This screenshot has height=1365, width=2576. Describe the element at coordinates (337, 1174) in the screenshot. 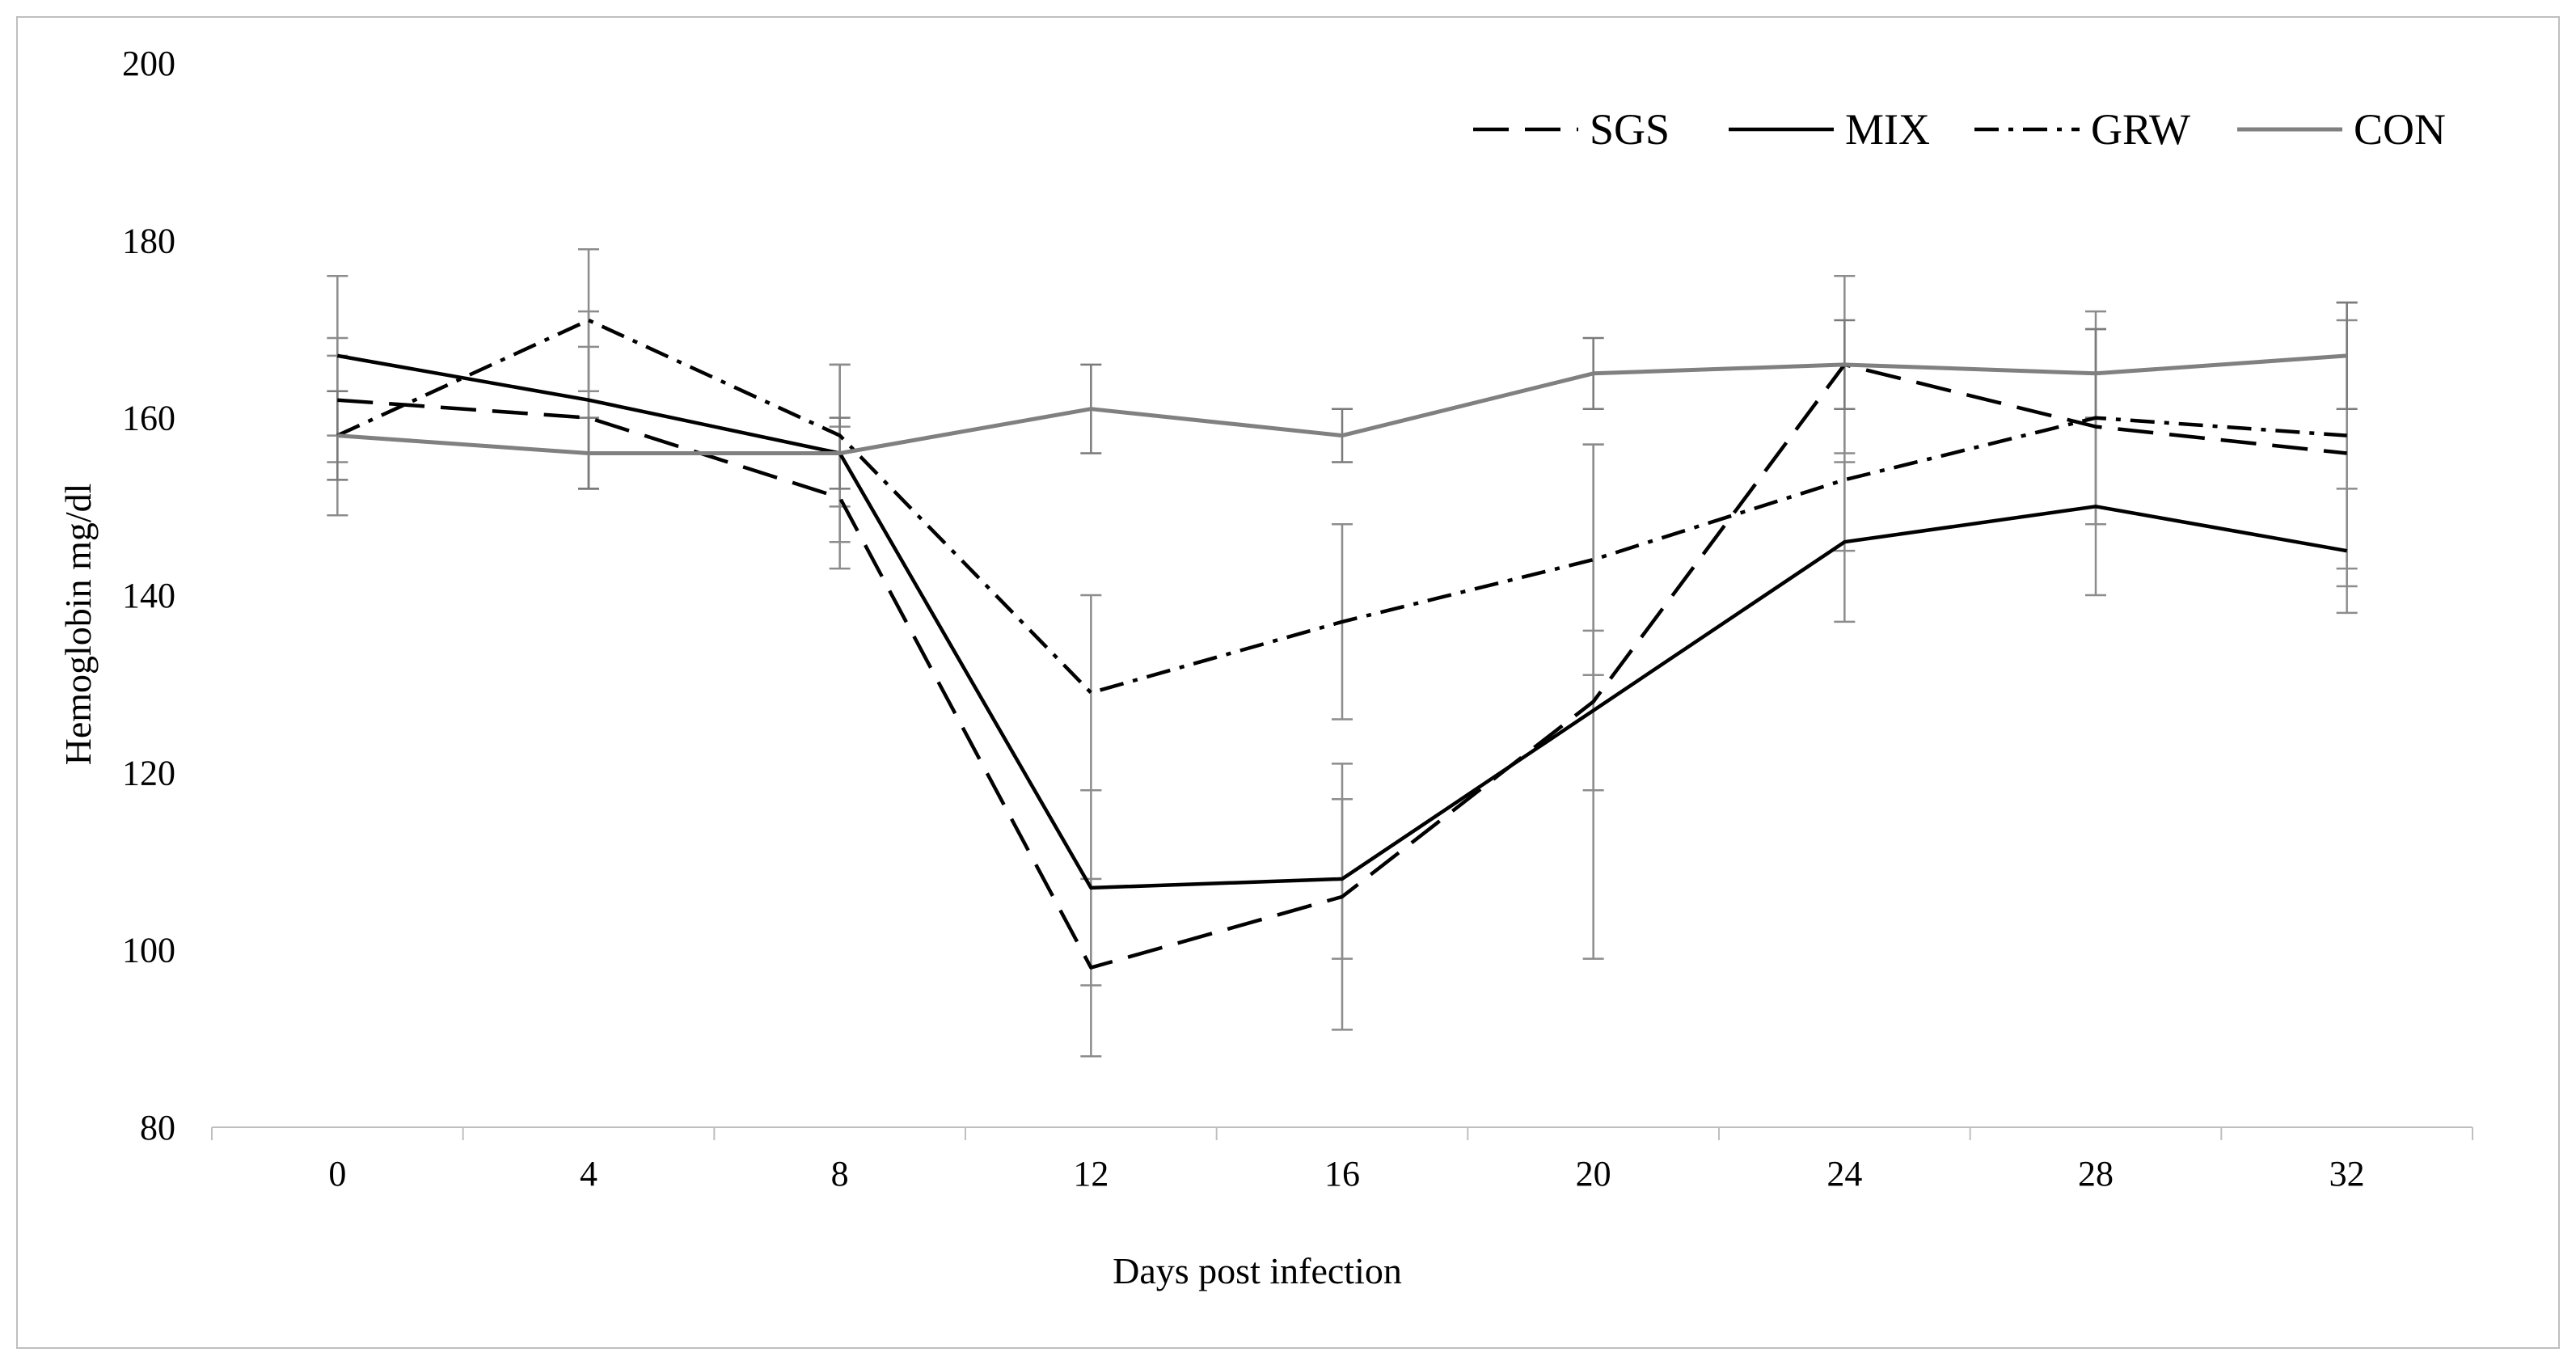

I see `x-tick-label: 0` at that location.